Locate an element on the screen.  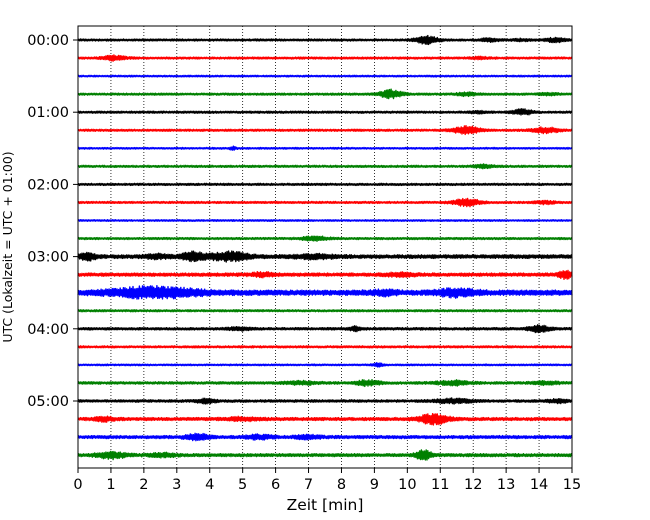
x-tick-label: 11 is located at coordinates (440, 485).